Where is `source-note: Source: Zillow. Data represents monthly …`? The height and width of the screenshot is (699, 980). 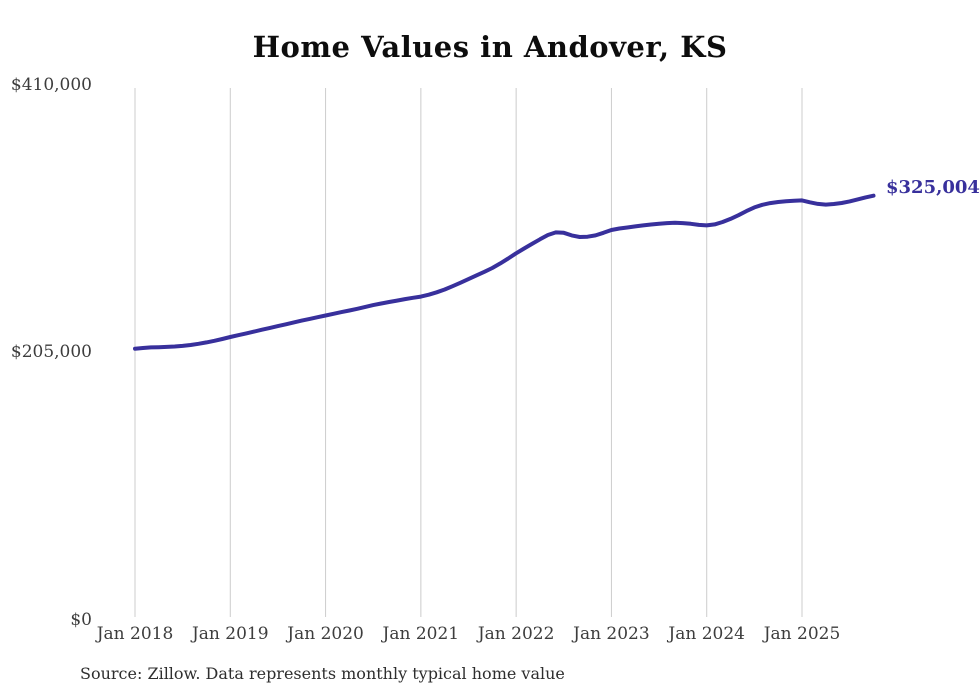 source-note: Source: Zillow. Data represents monthly … is located at coordinates (322, 673).